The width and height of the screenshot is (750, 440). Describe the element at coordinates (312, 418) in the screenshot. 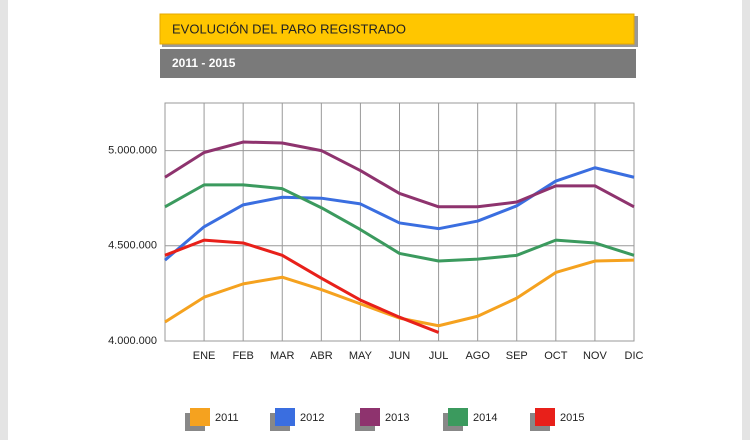

I see `legend-label: 2012` at that location.